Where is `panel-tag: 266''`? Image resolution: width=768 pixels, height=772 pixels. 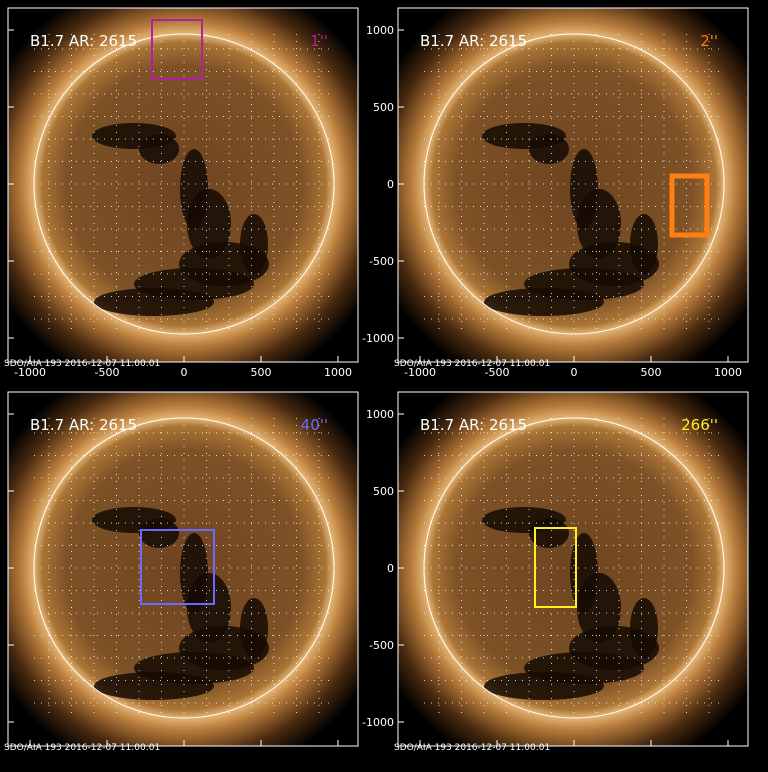 panel-tag: 266'' is located at coordinates (699, 425).